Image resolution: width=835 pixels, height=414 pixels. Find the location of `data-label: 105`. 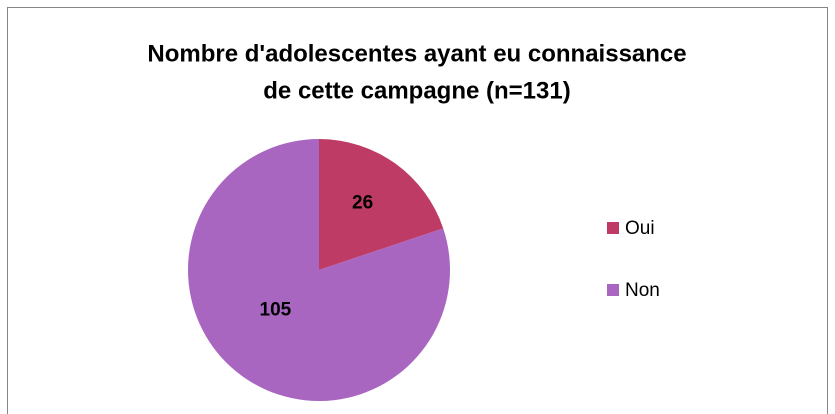

data-label: 105 is located at coordinates (276, 310).